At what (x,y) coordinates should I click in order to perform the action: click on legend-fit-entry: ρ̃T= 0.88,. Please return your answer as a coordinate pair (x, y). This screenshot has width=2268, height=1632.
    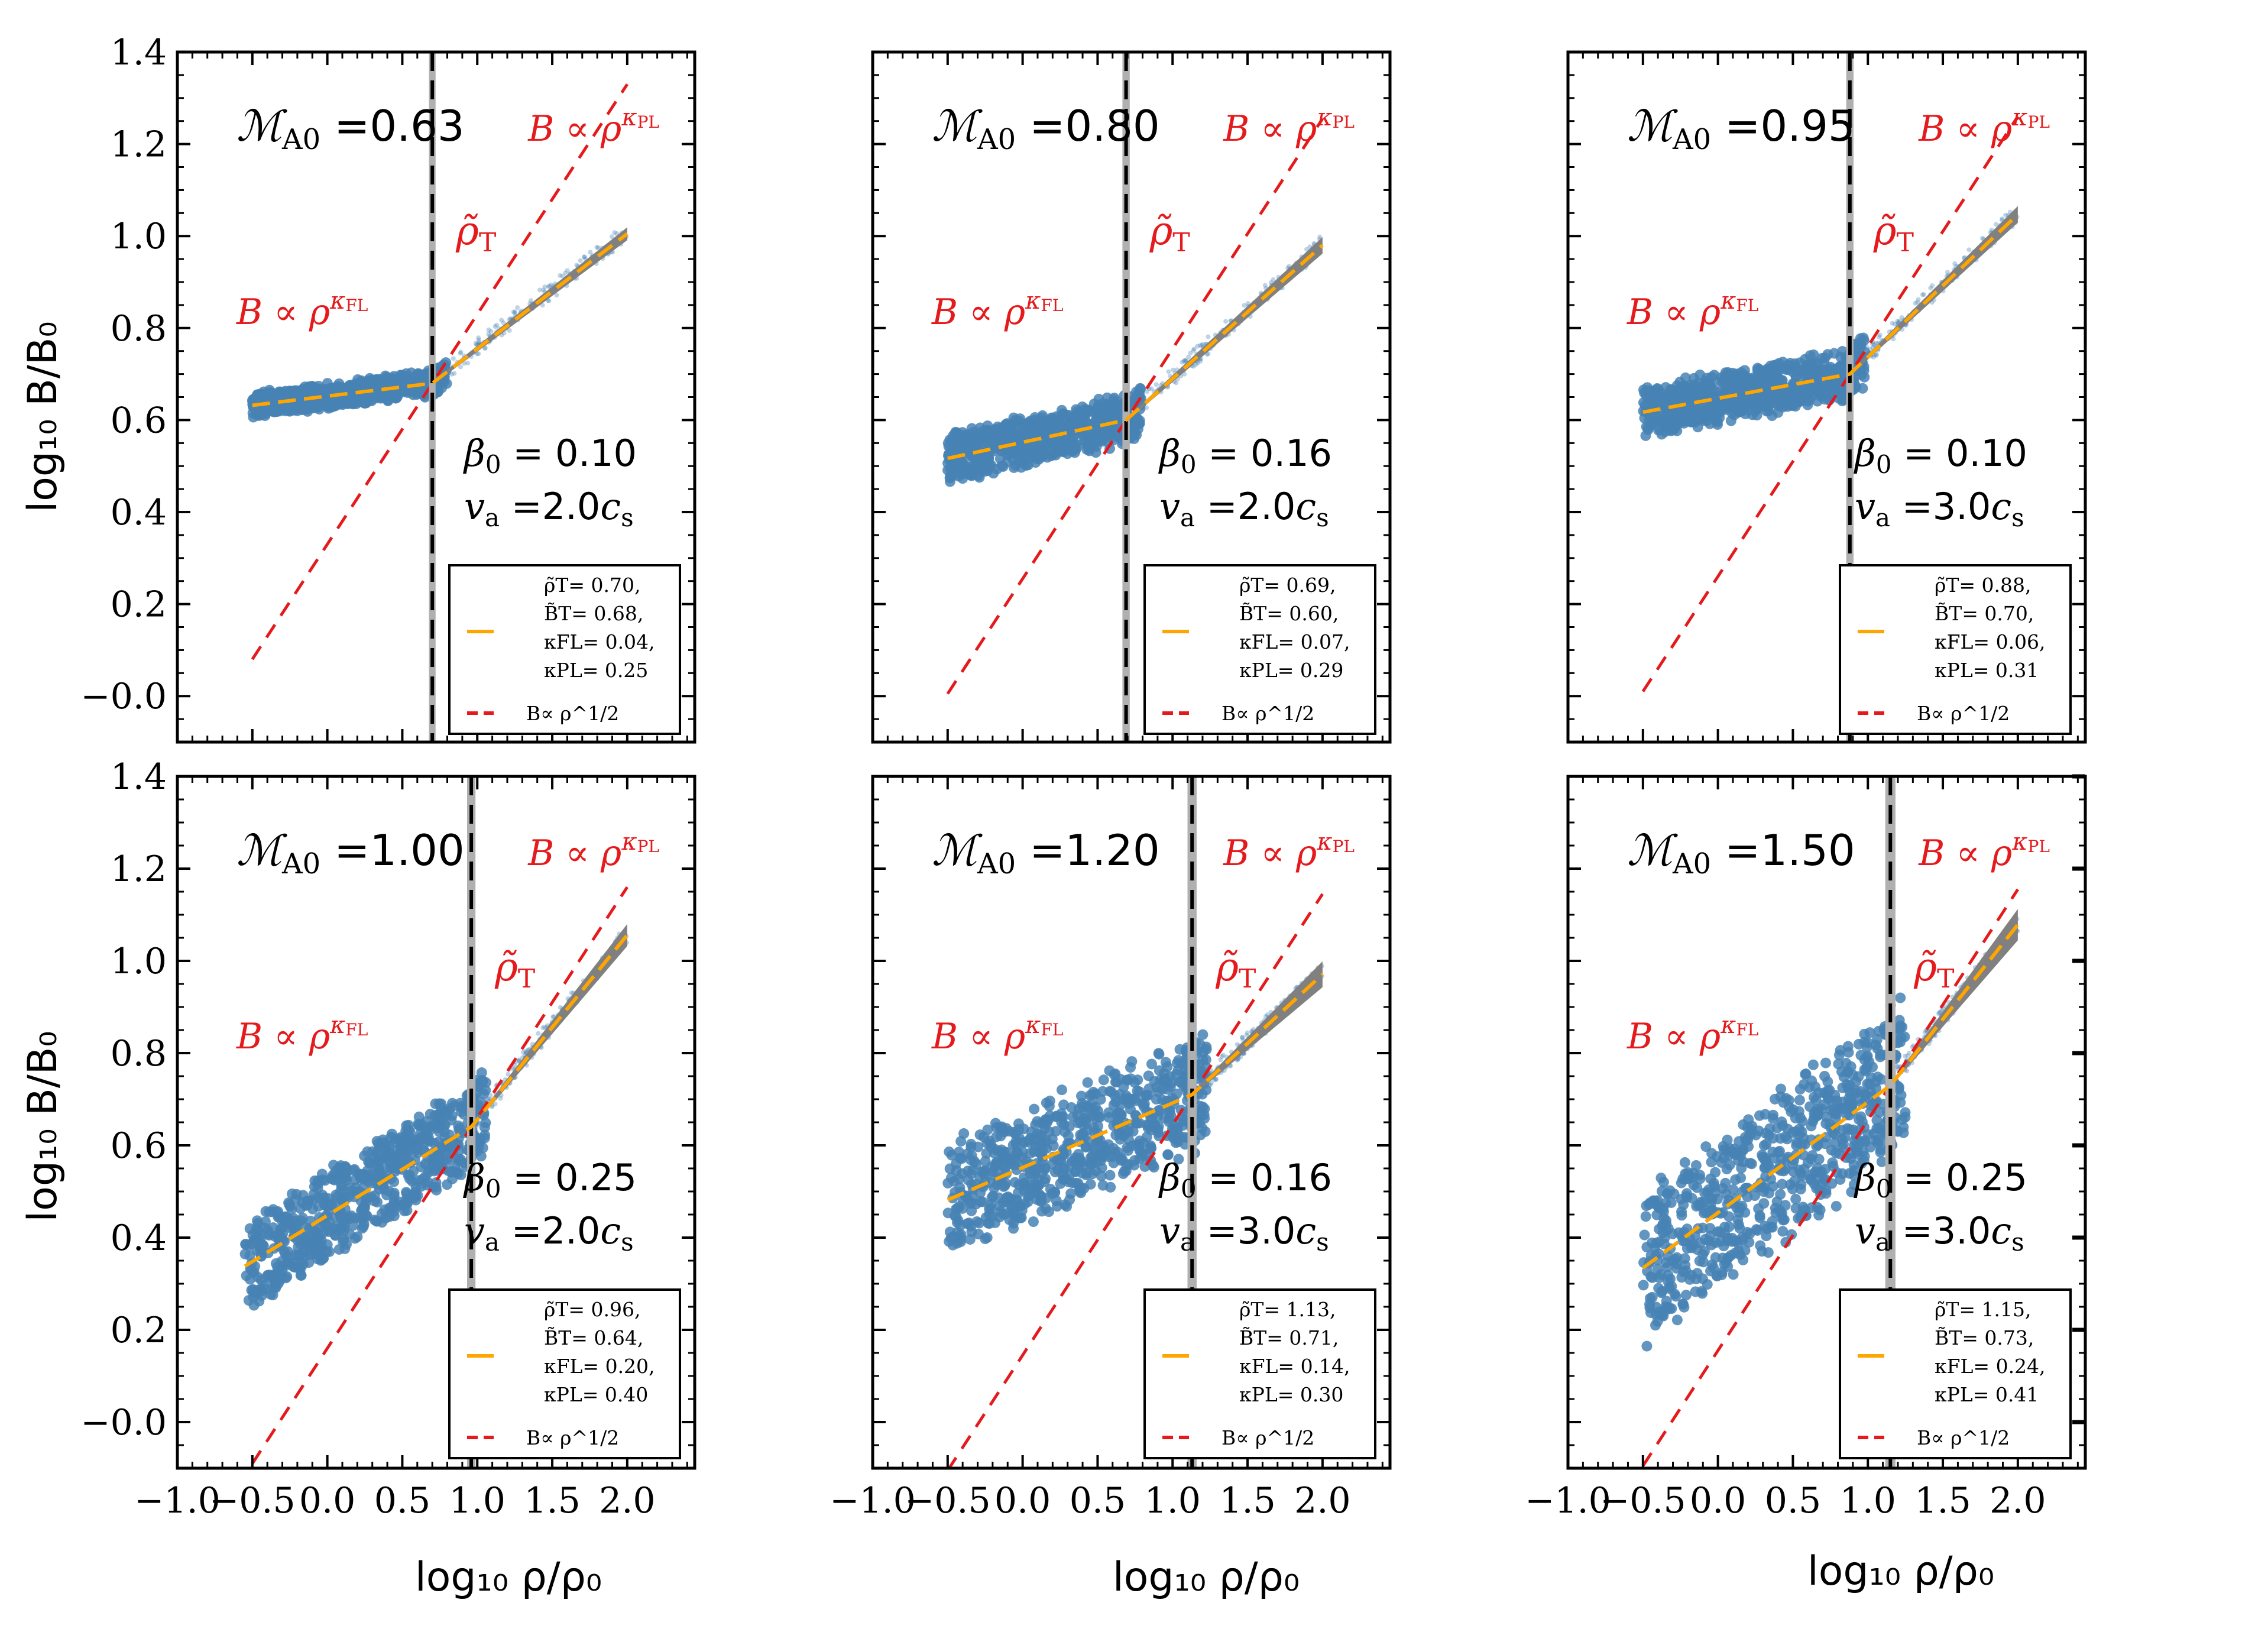
    Looking at the image, I should click on (1984, 585).